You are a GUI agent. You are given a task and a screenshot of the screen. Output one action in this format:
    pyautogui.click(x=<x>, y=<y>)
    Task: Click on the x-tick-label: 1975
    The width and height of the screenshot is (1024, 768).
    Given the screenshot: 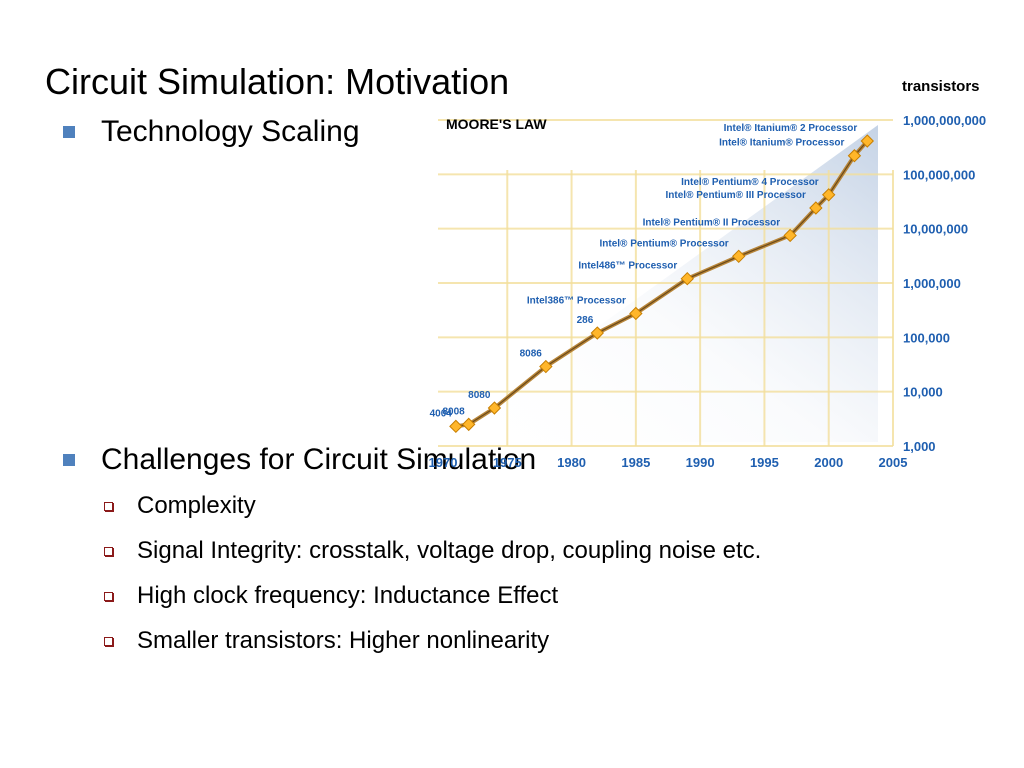 What is the action you would take?
    pyautogui.click(x=507, y=462)
    